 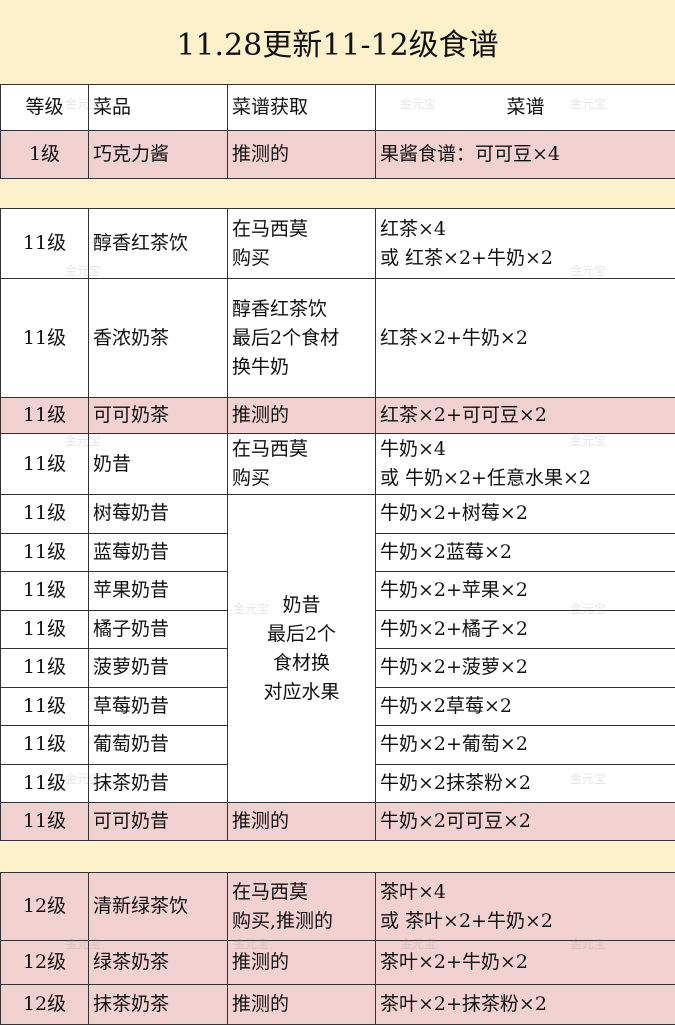 I want to click on recipe-cell-line: 牛奶×4, so click(x=525, y=449).